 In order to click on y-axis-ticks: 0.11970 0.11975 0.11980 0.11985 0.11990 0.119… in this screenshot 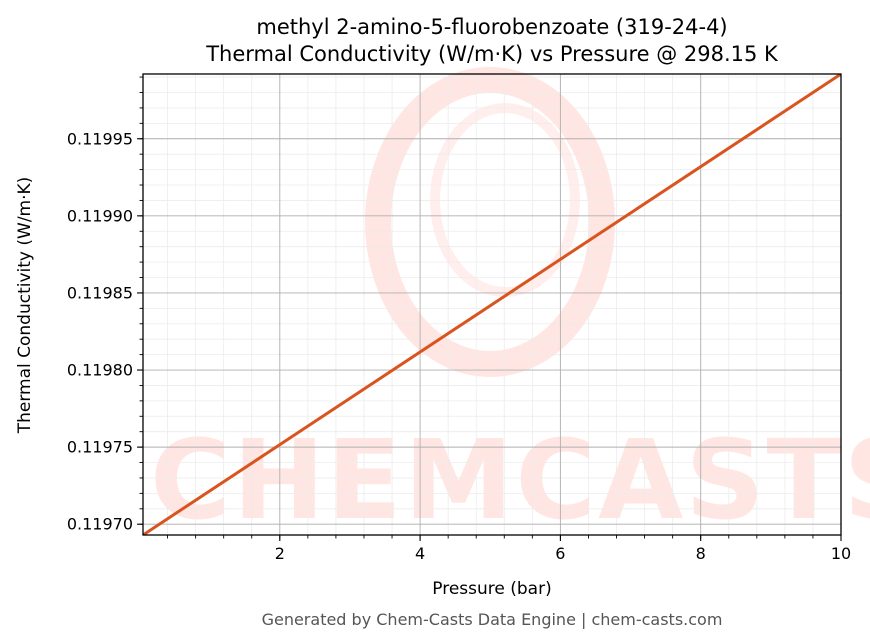, I will do `click(105, 305)`.